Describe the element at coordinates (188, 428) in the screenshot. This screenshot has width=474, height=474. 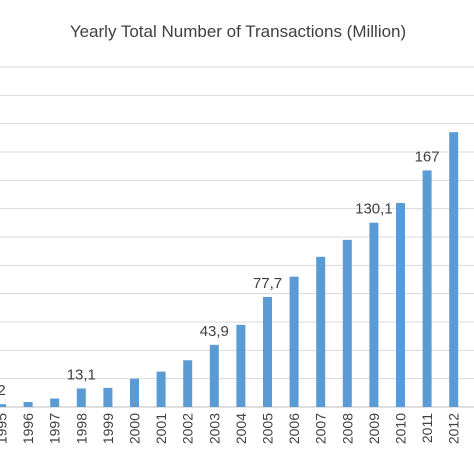
I see `x-tick-2002: 2002` at that location.